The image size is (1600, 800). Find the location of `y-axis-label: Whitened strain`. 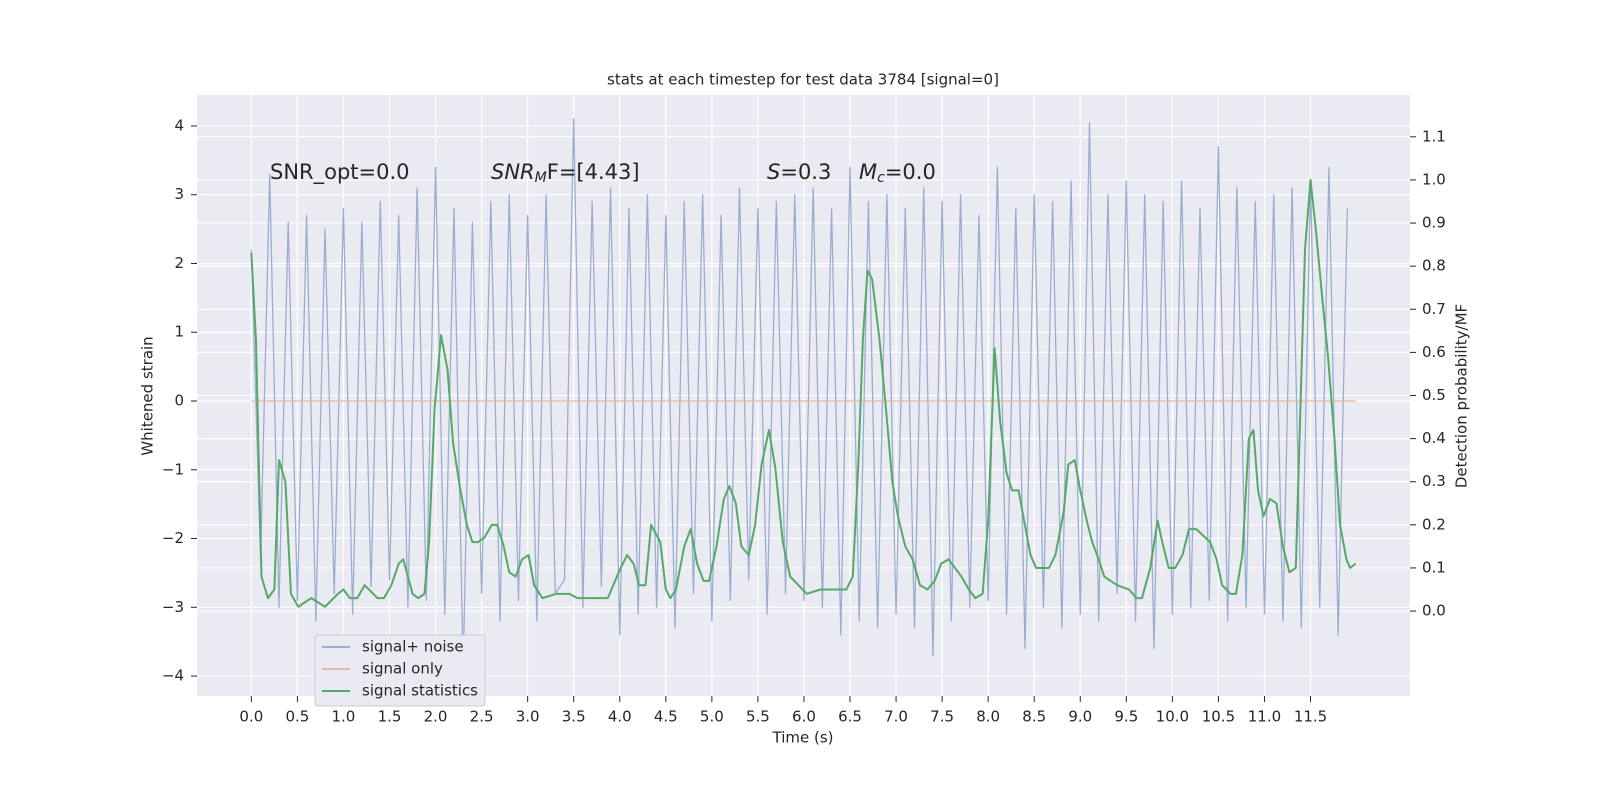

y-axis-label: Whitened strain is located at coordinates (148, 395).